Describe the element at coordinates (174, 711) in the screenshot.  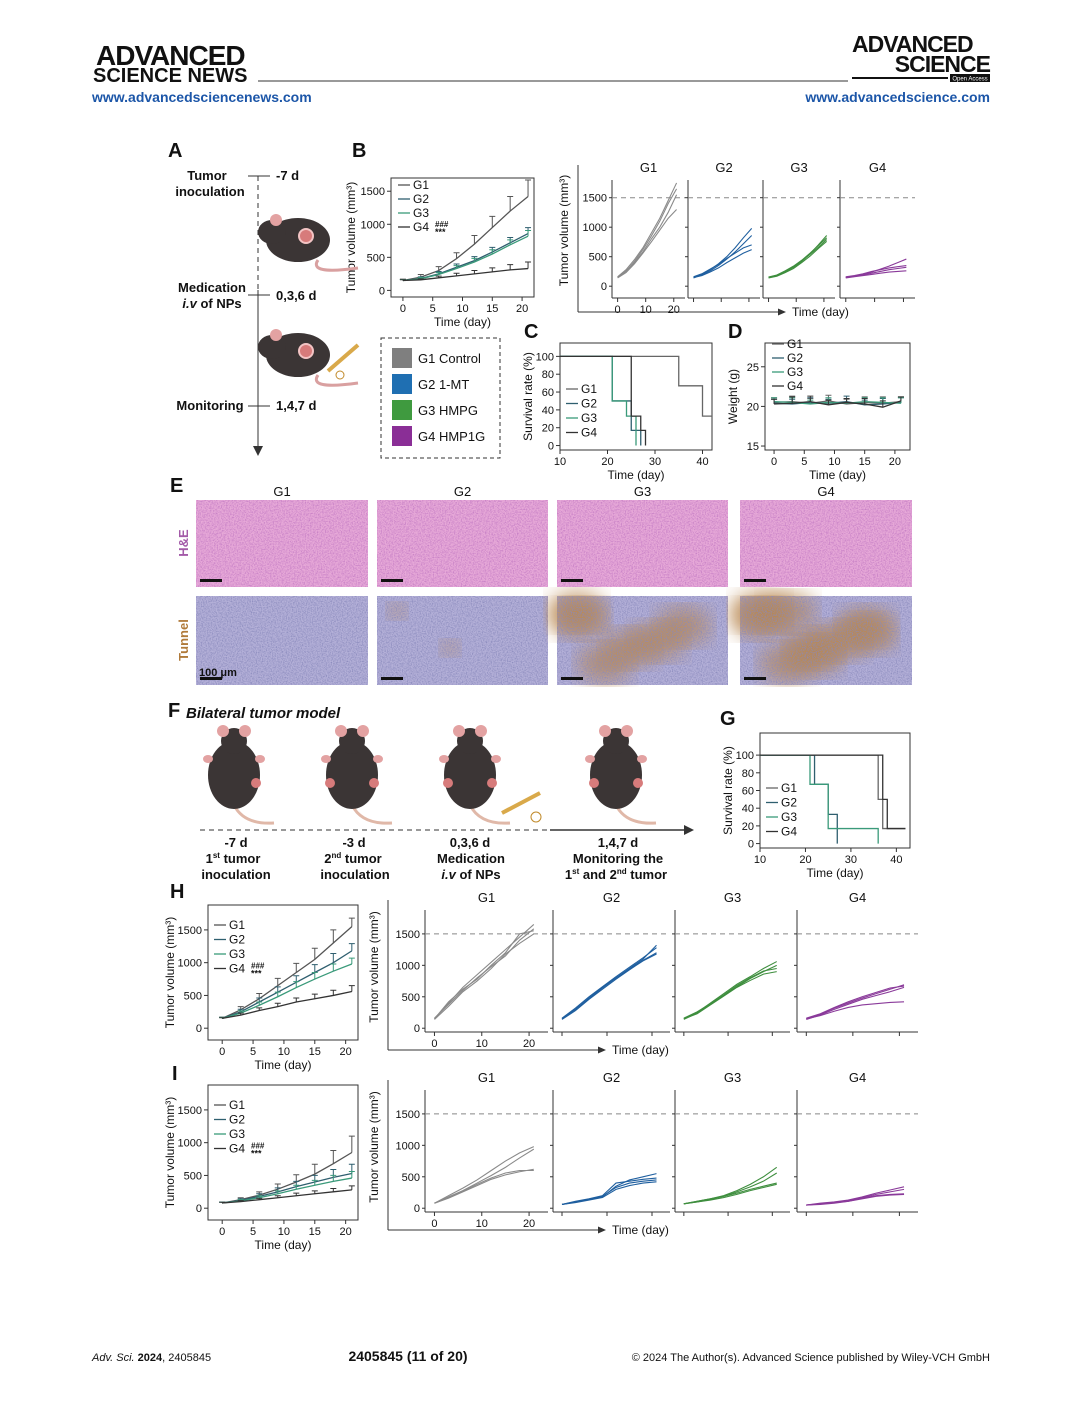
I see `panel-label: F` at that location.